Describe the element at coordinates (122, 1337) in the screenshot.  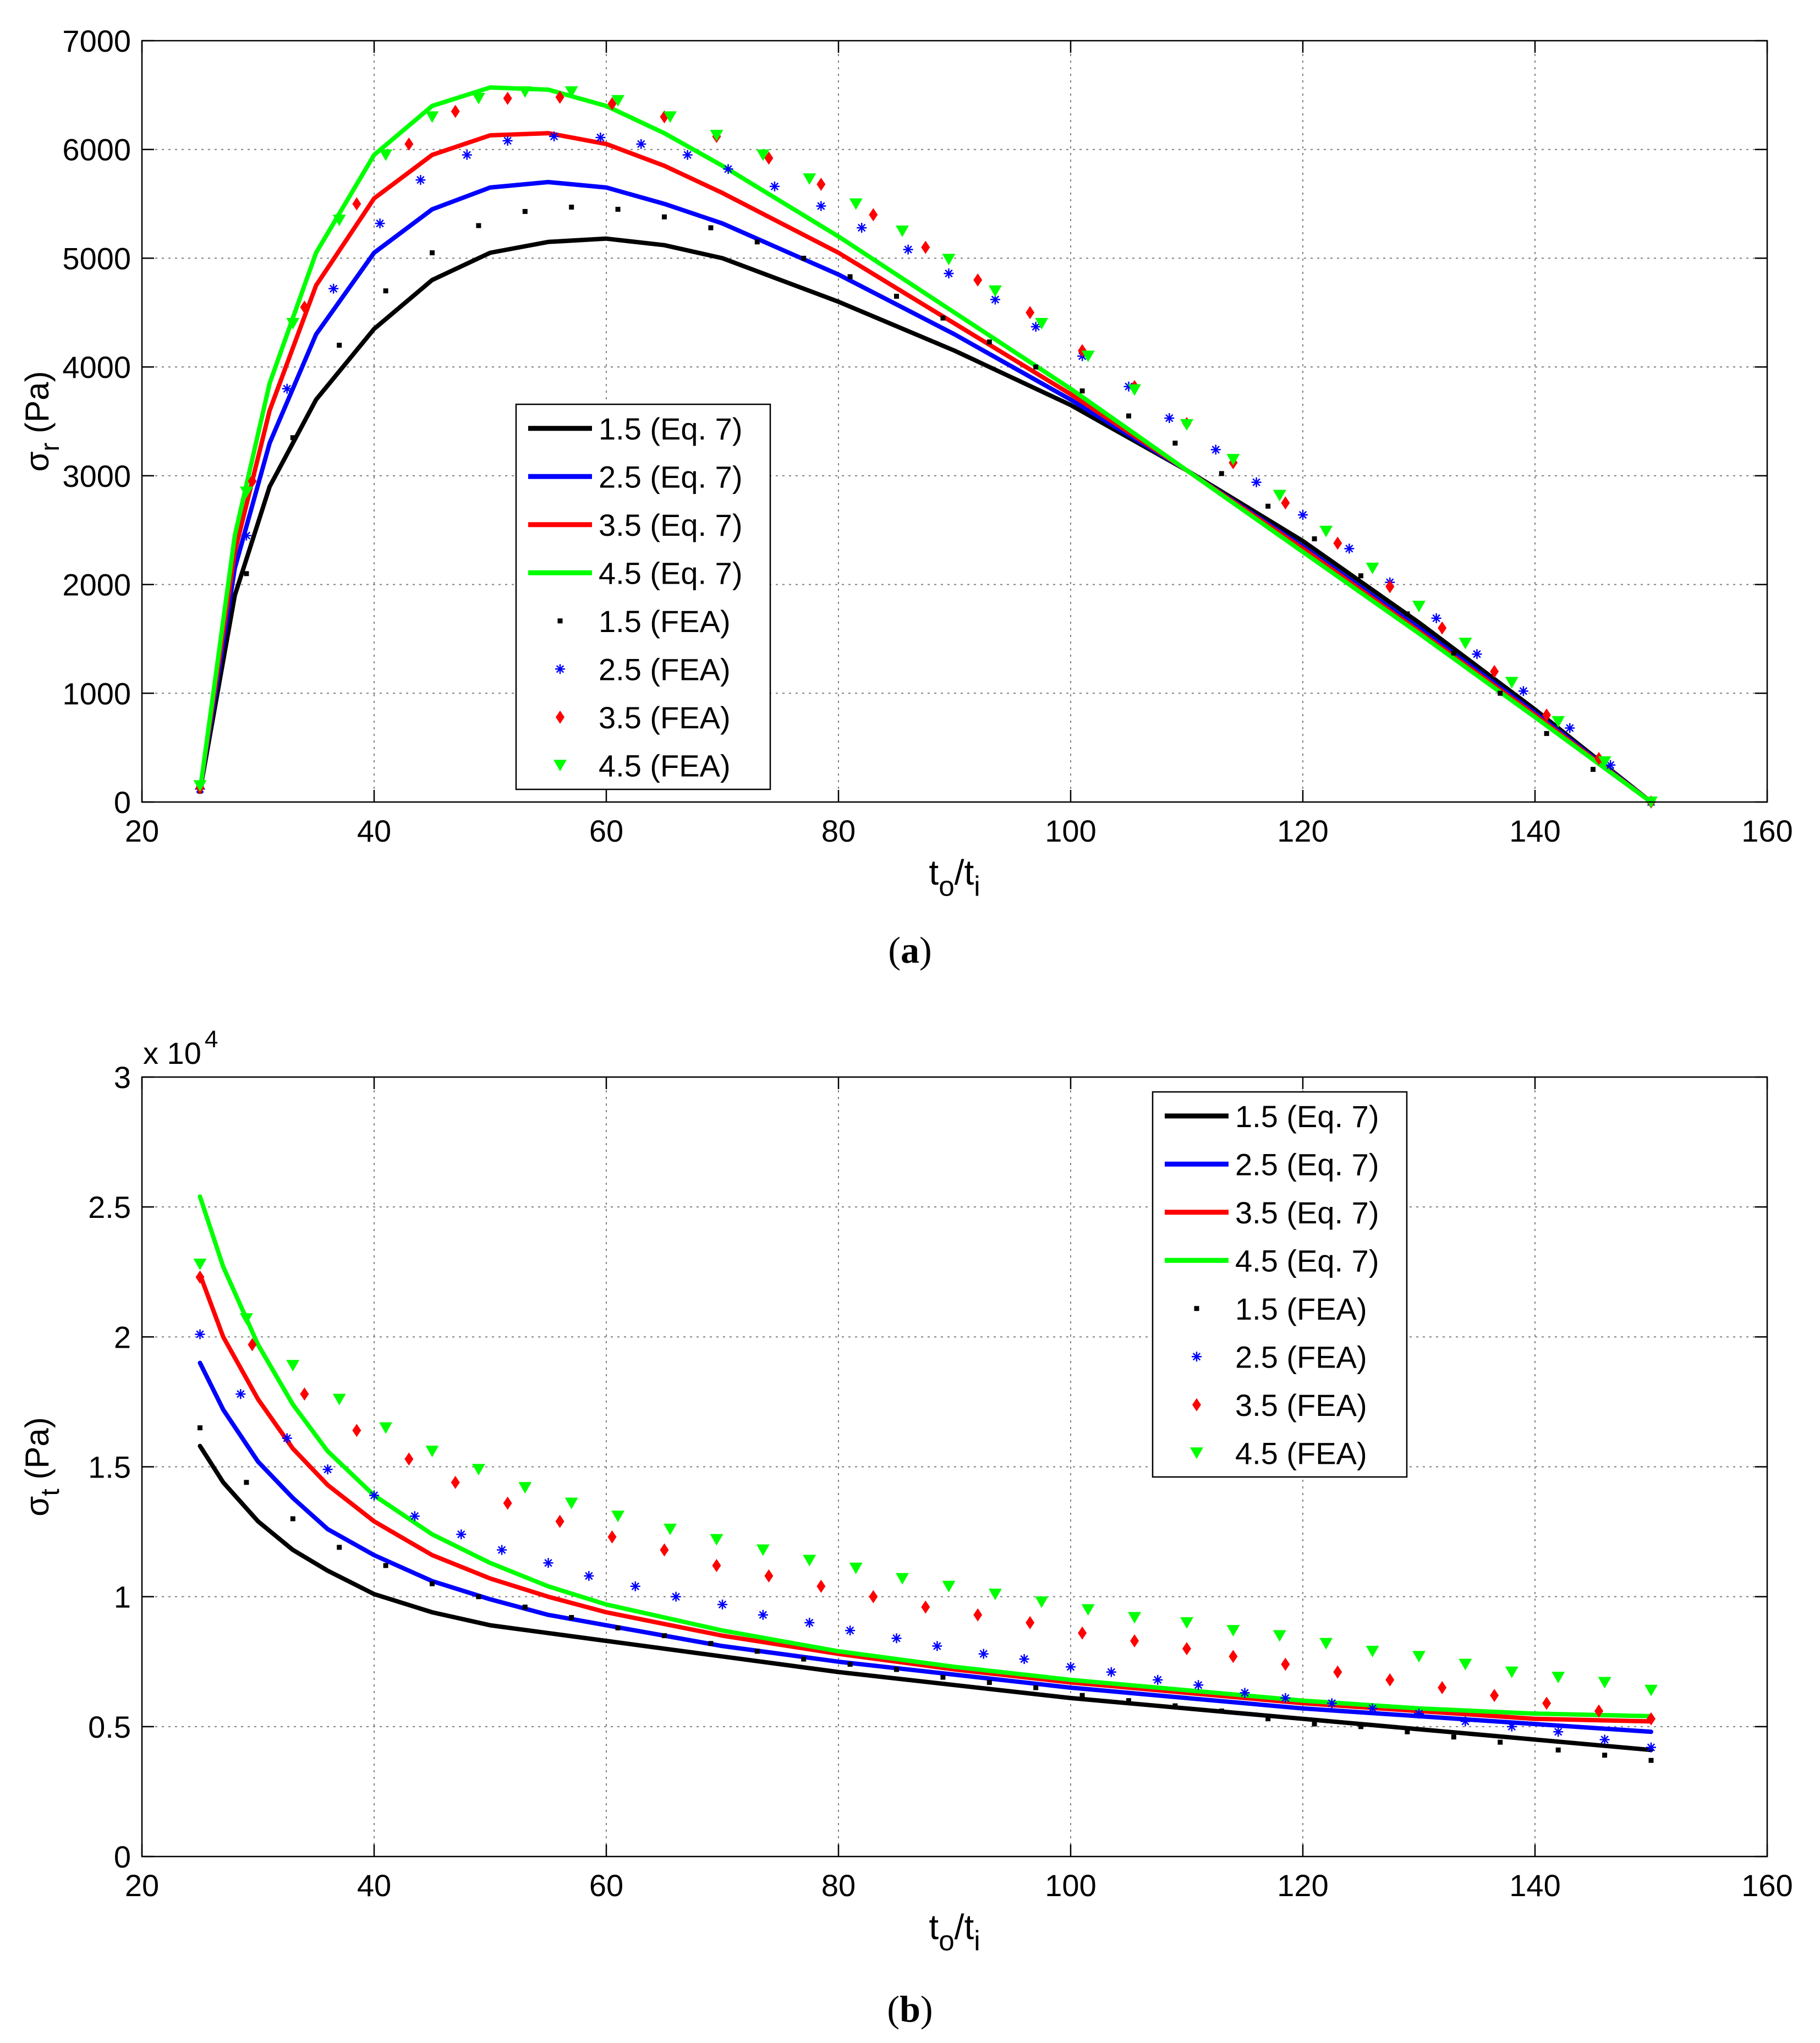
I see `y-tick-label: 2` at that location.